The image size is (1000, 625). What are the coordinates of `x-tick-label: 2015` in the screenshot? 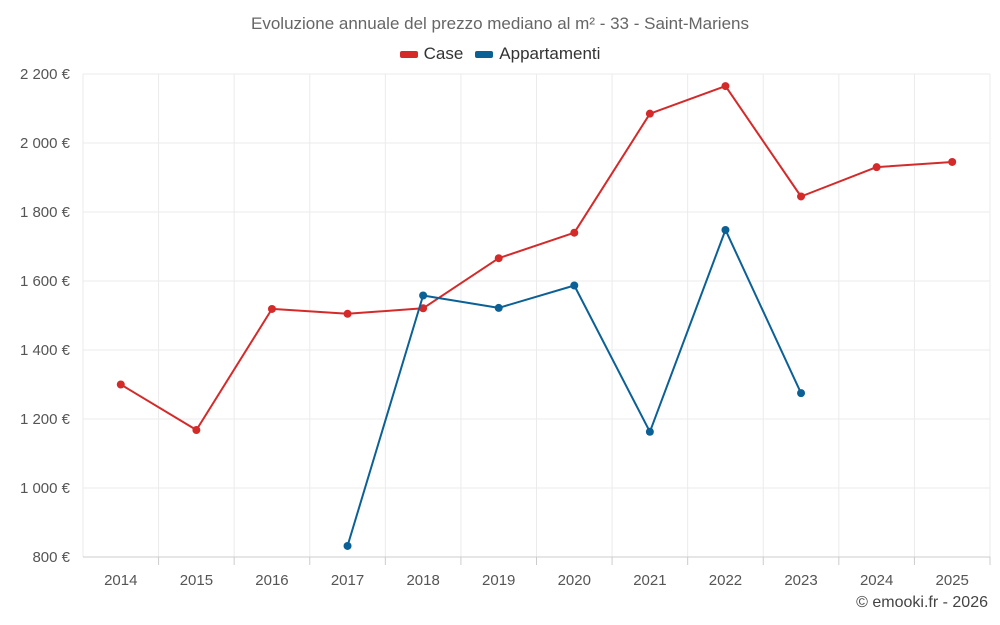 It's located at (196, 580).